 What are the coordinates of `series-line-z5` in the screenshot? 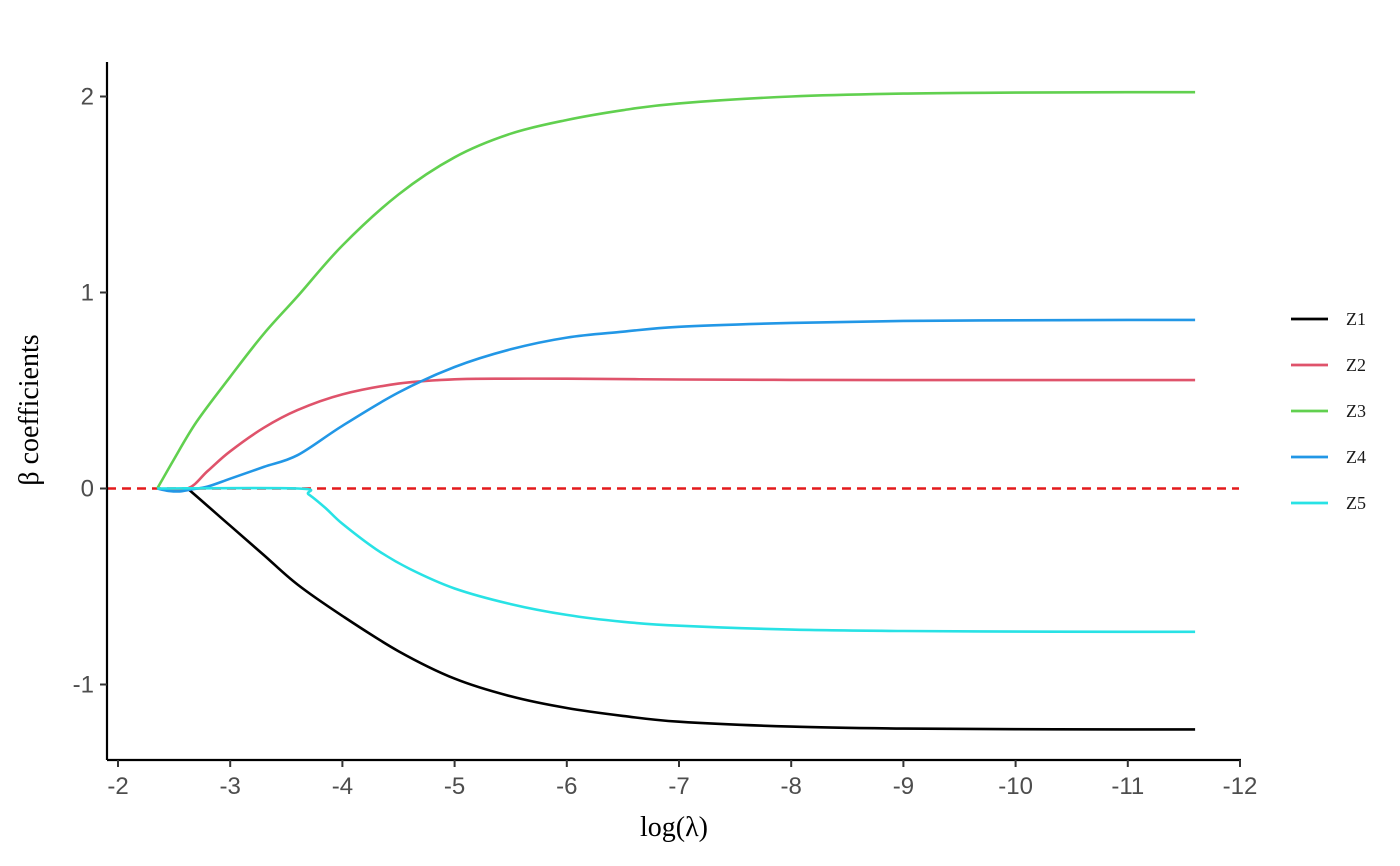 It's located at (676, 560).